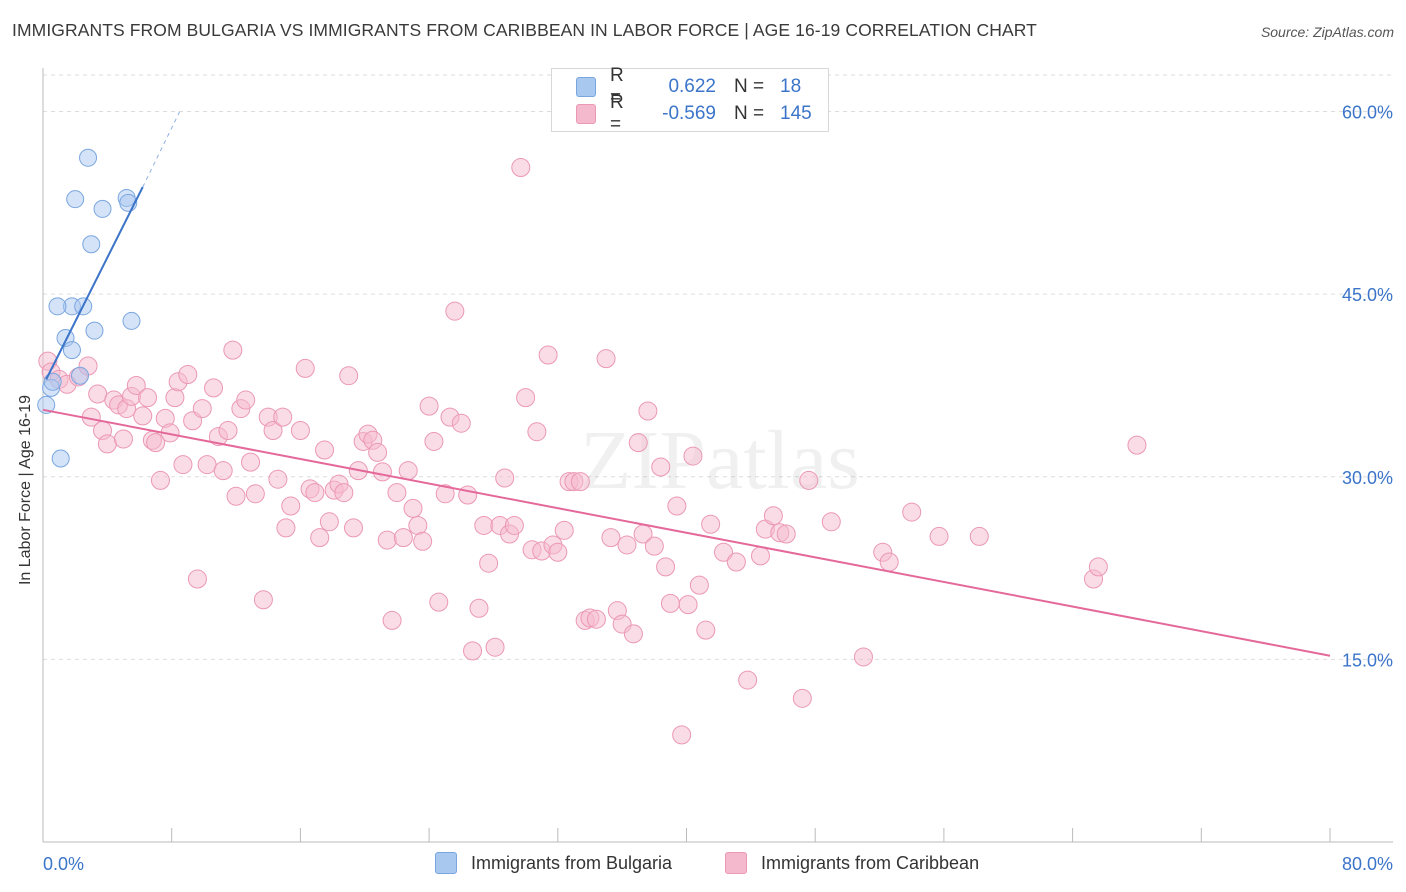  Describe the element at coordinates (63, 864) in the screenshot. I see `x-min-label: 0.0%` at that location.